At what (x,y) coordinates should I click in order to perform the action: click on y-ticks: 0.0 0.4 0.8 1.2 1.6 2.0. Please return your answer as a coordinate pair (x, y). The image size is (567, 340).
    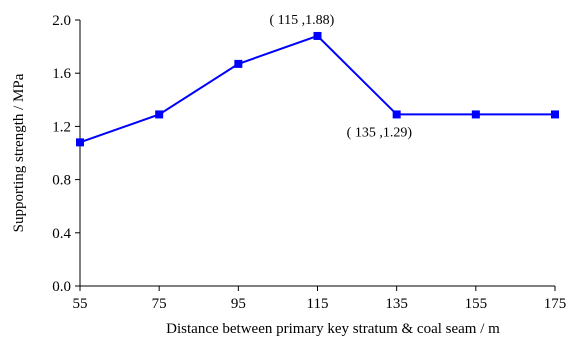
    Looking at the image, I should click on (66, 154).